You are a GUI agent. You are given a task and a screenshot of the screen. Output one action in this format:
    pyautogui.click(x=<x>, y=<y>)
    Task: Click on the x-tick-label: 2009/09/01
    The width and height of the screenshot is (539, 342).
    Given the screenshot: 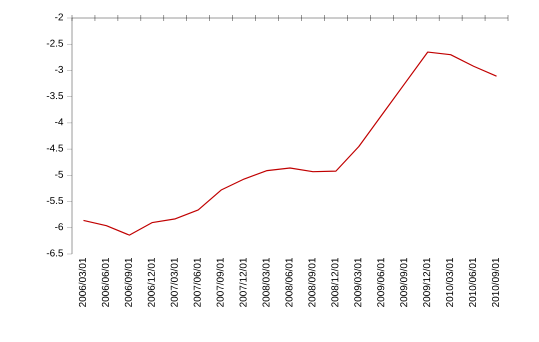 What is the action you would take?
    pyautogui.click(x=404, y=282)
    